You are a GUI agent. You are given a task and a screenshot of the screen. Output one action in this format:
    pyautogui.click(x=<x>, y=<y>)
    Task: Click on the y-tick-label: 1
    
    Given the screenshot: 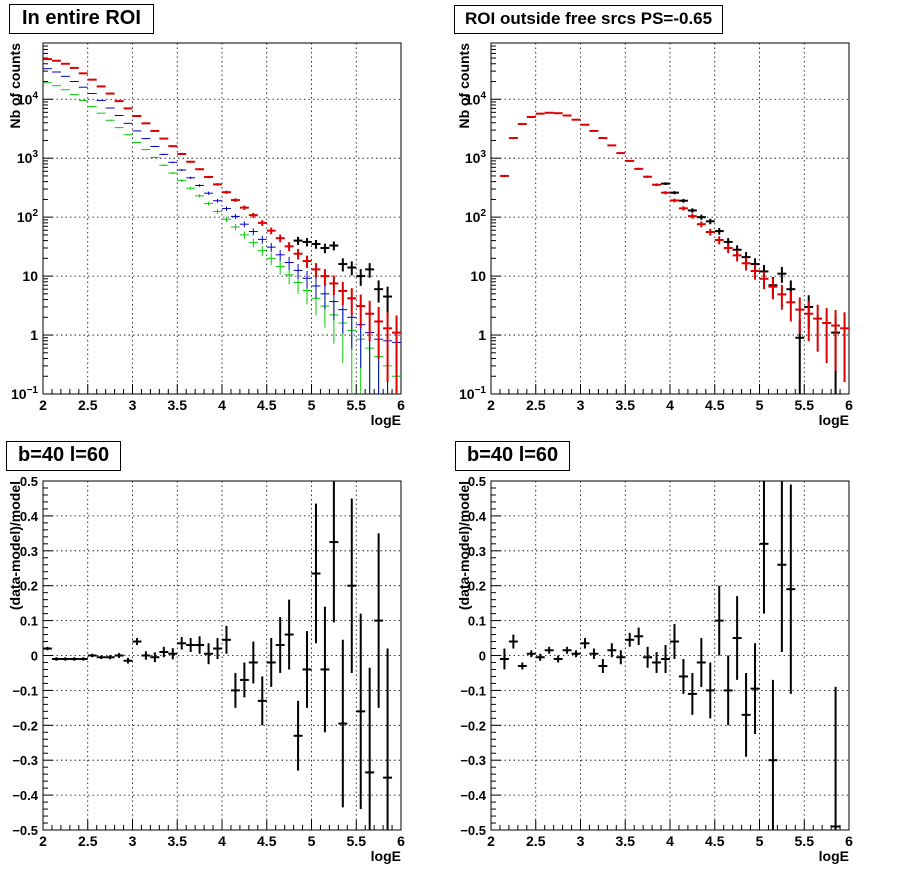 What is the action you would take?
    pyautogui.click(x=34, y=335)
    